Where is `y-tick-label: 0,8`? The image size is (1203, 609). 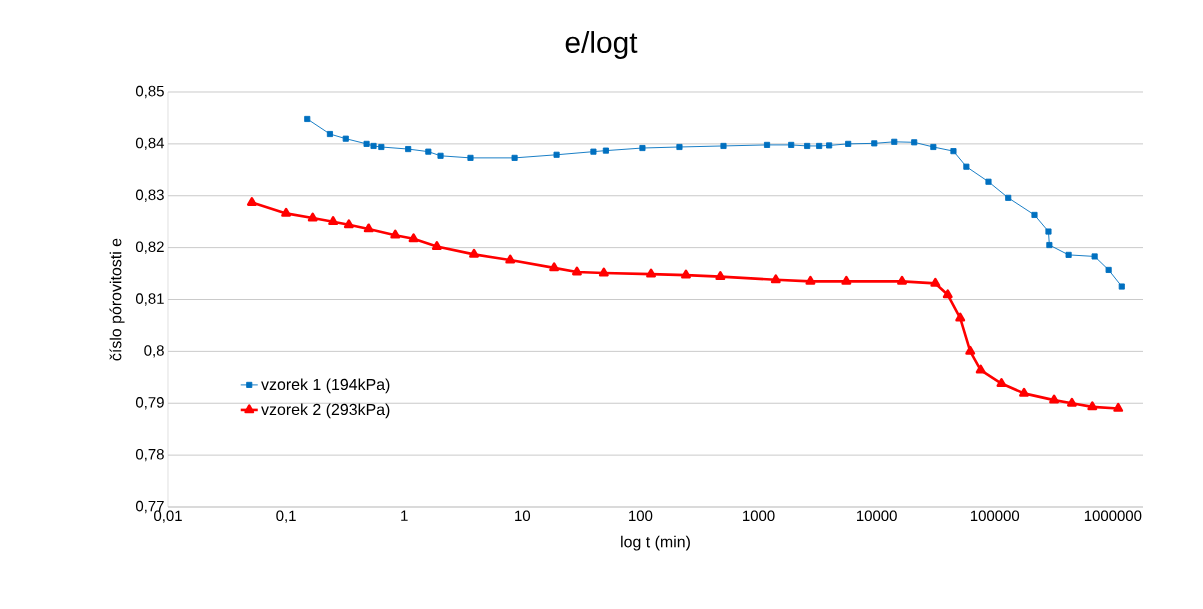 y-tick-label: 0,8 is located at coordinates (154, 351).